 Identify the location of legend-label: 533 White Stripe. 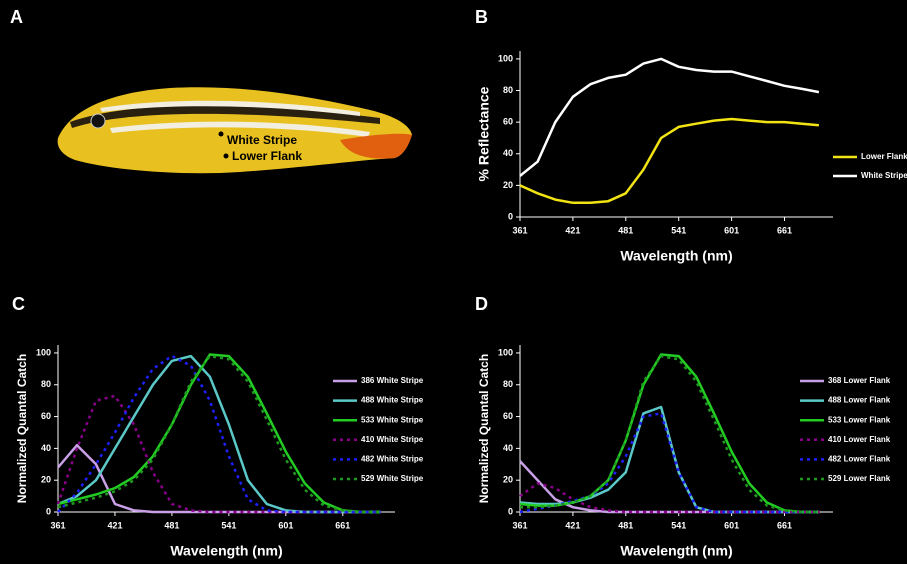
(392, 419).